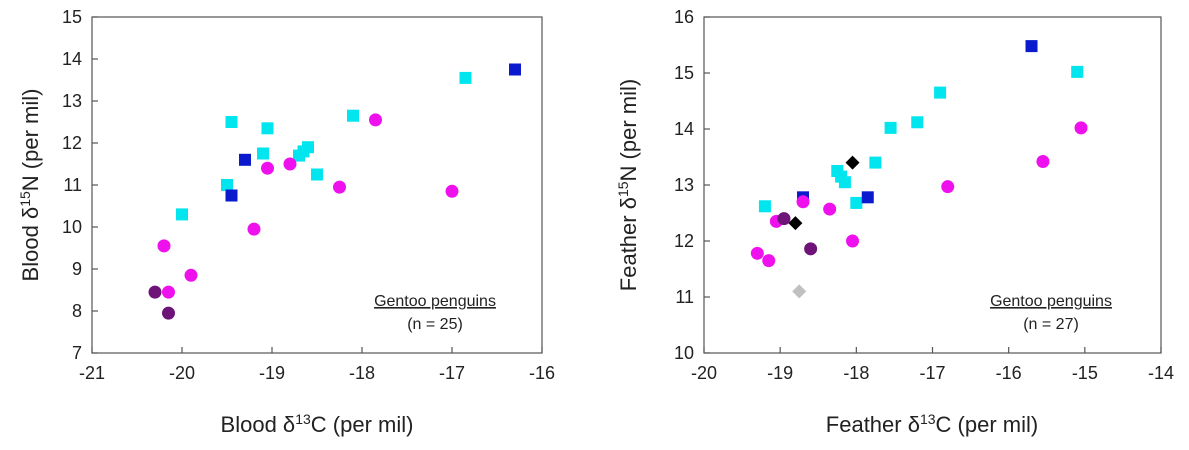 This screenshot has height=450, width=1189. Describe the element at coordinates (1051, 324) in the screenshot. I see `annotation-count: (n = 27)` at that location.